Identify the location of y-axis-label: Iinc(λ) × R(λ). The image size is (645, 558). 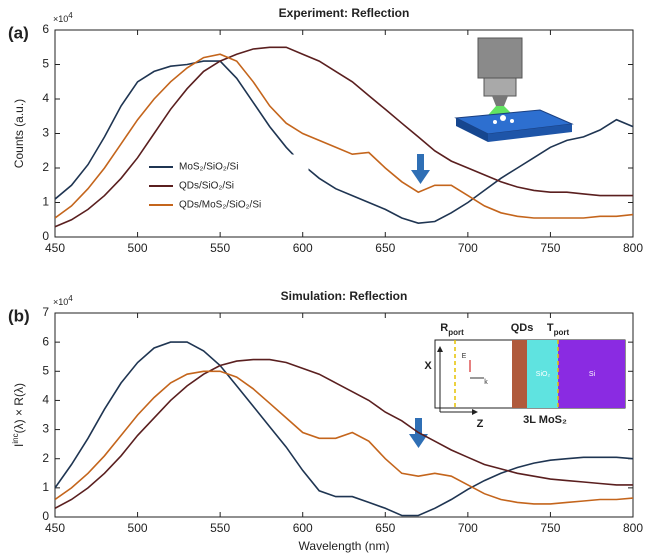
(19, 415).